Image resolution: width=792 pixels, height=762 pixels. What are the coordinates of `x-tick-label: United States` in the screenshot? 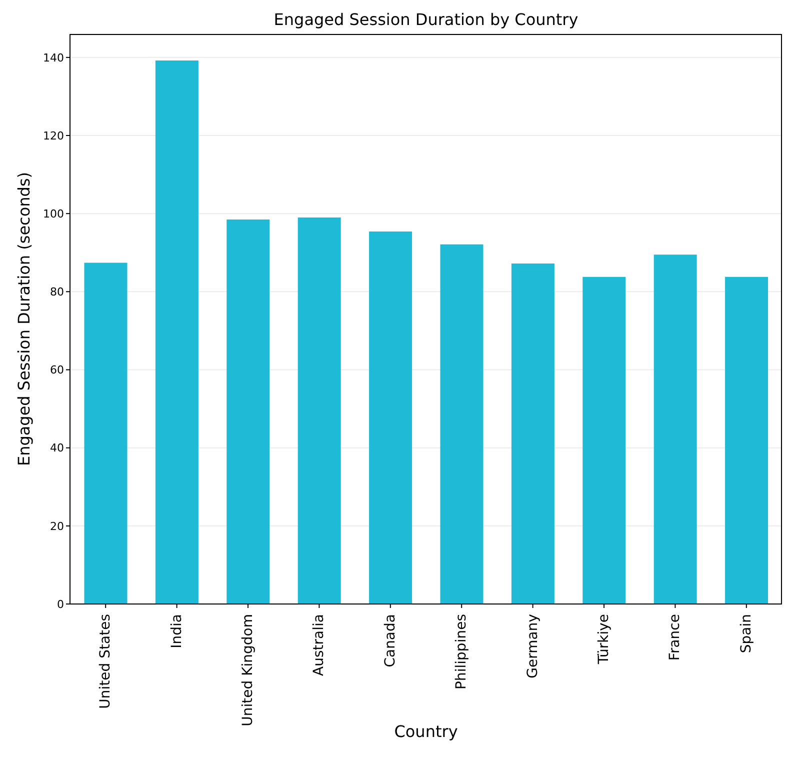 It's located at (106, 661).